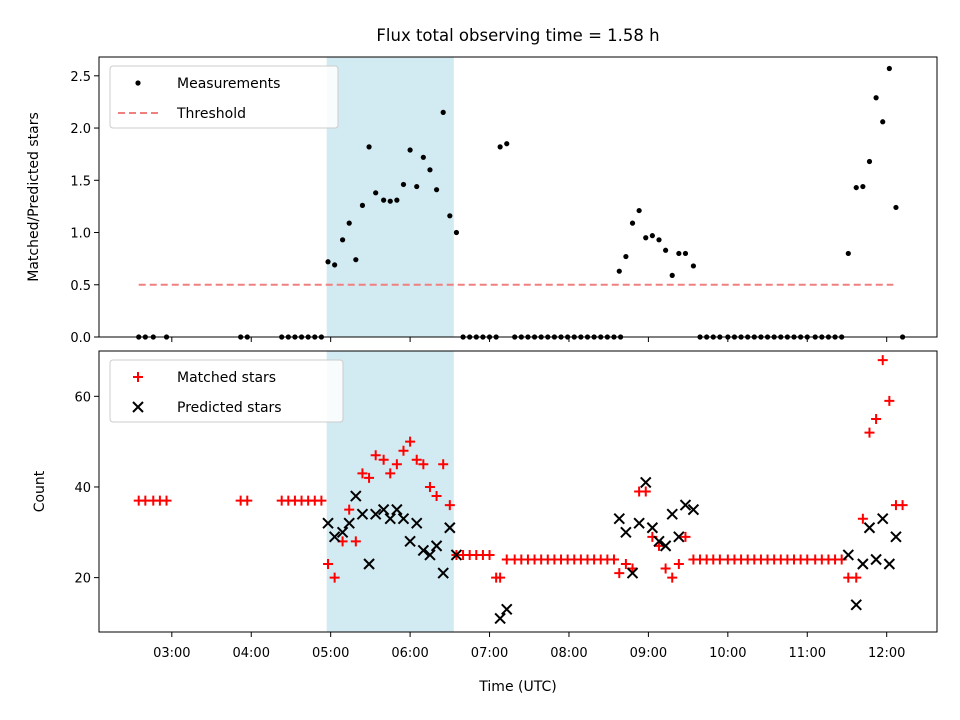  I want to click on y-tick-label: 2.5, so click(80, 77).